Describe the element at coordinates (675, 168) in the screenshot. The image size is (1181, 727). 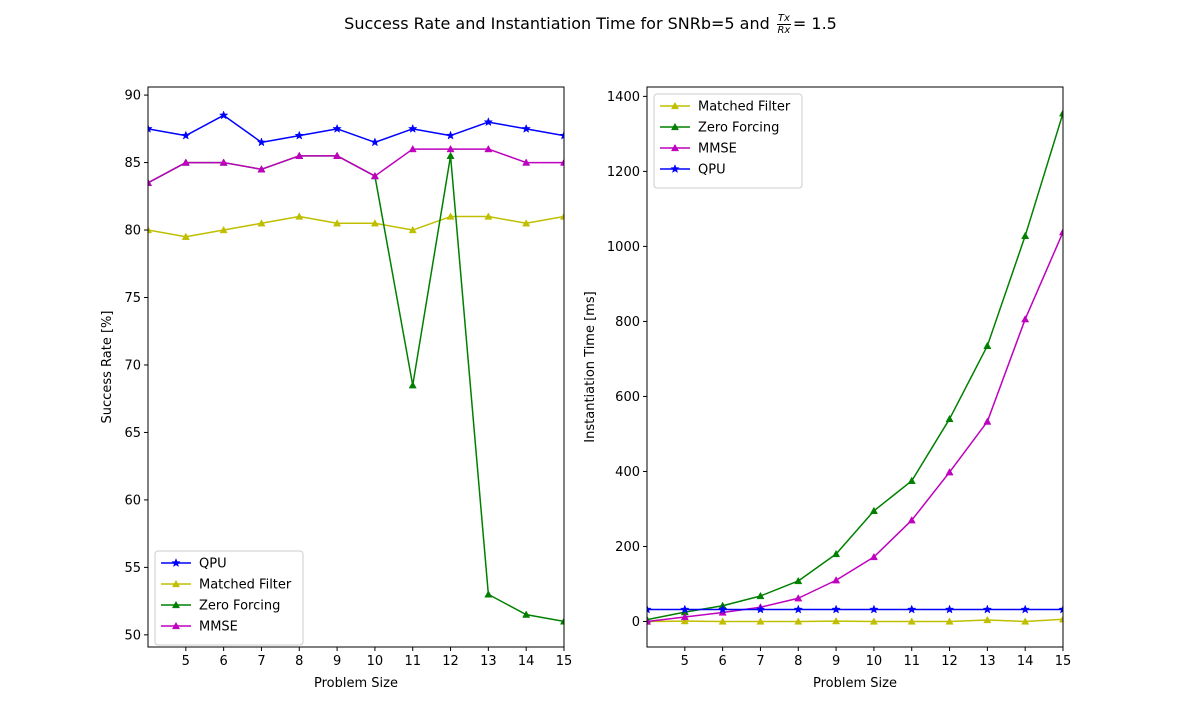
I see `legend-marker-qpu` at that location.